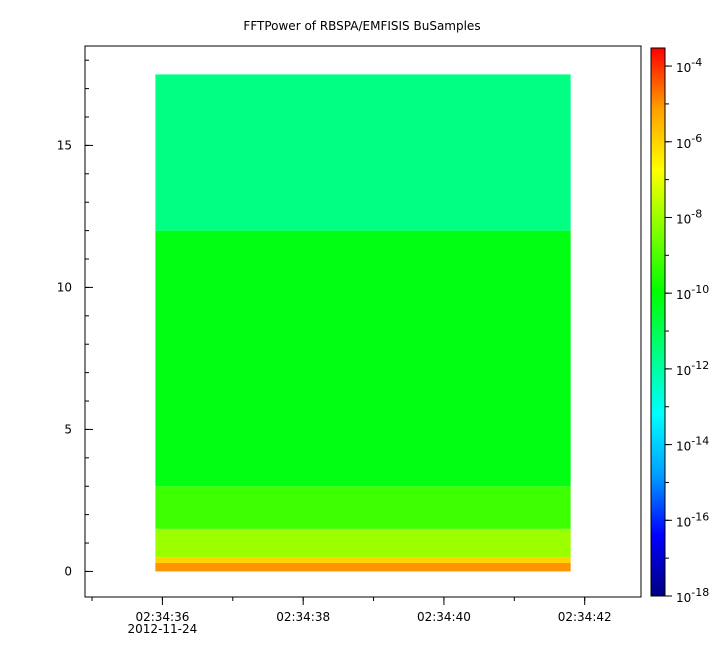 Image resolution: width=724 pixels, height=656 pixels. Describe the element at coordinates (700, 441) in the screenshot. I see `colorbar-tick-exponent: -14` at that location.